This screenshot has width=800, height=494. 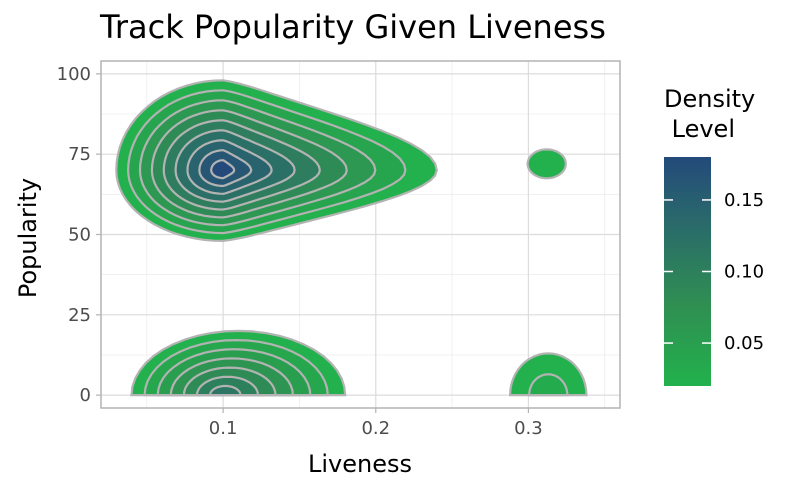 What do you see at coordinates (744, 272) in the screenshot?
I see `legend-tick-label: 0.10` at bounding box center [744, 272].